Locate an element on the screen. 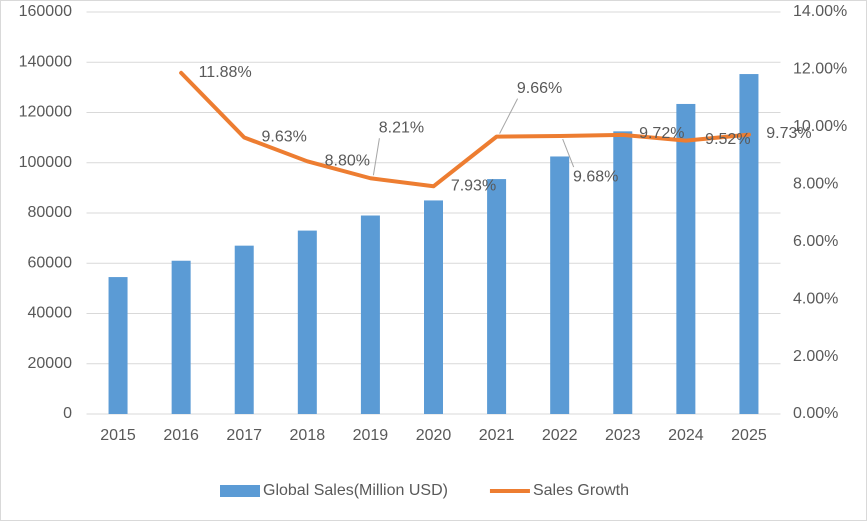 The image size is (867, 521). y-tick-label: 0 is located at coordinates (67, 413).